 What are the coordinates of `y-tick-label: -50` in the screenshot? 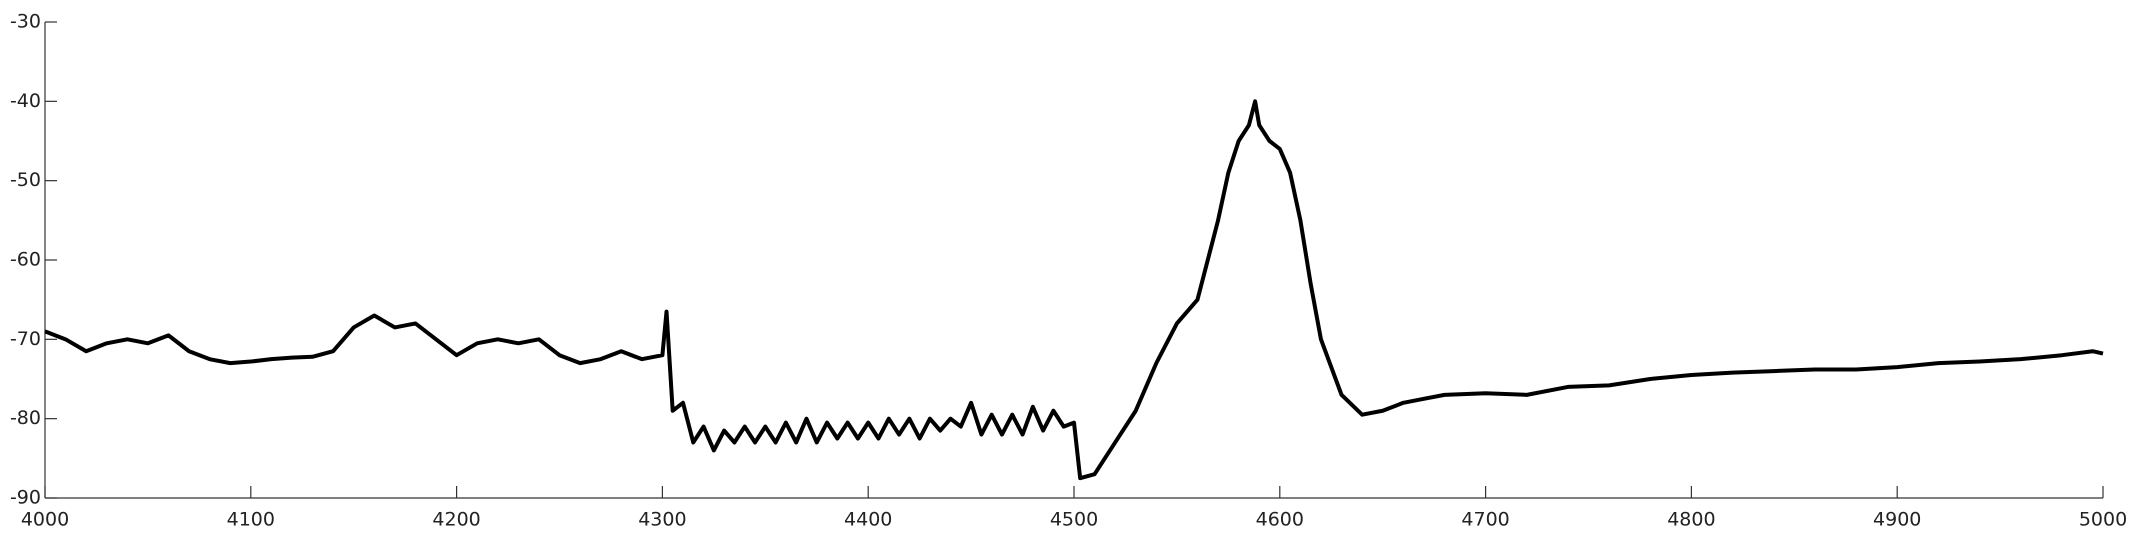 It's located at (25, 180).